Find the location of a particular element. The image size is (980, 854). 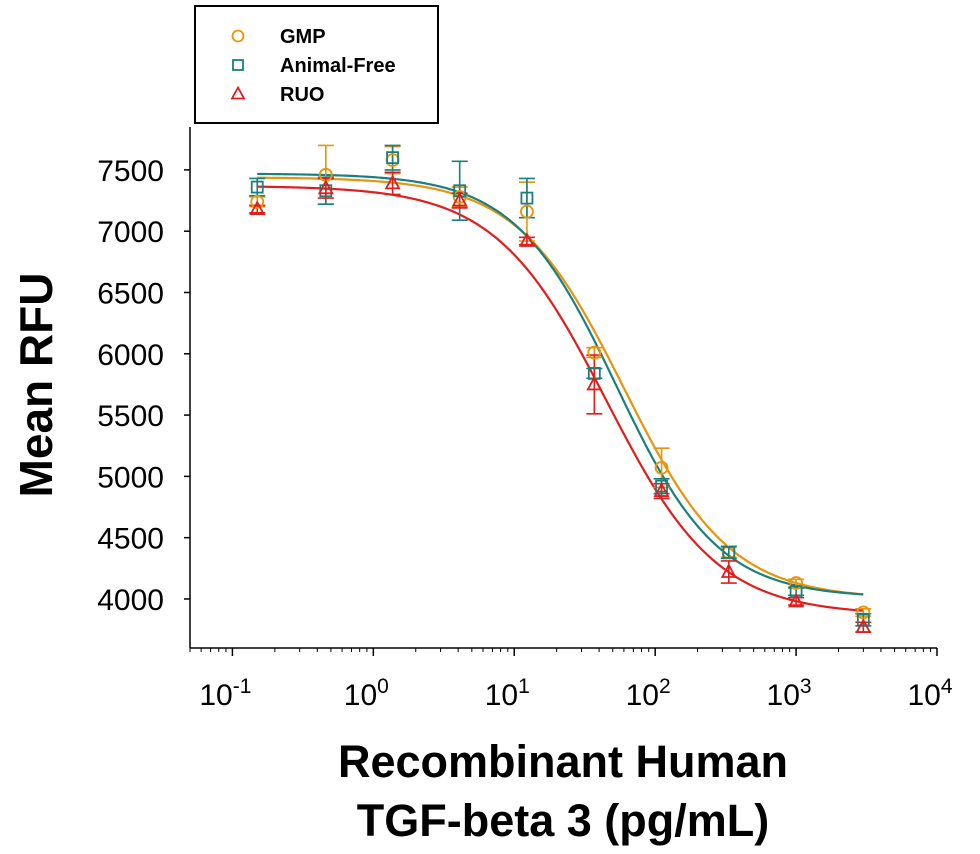

x-tick-label: 10¹ is located at coordinates (507, 693).